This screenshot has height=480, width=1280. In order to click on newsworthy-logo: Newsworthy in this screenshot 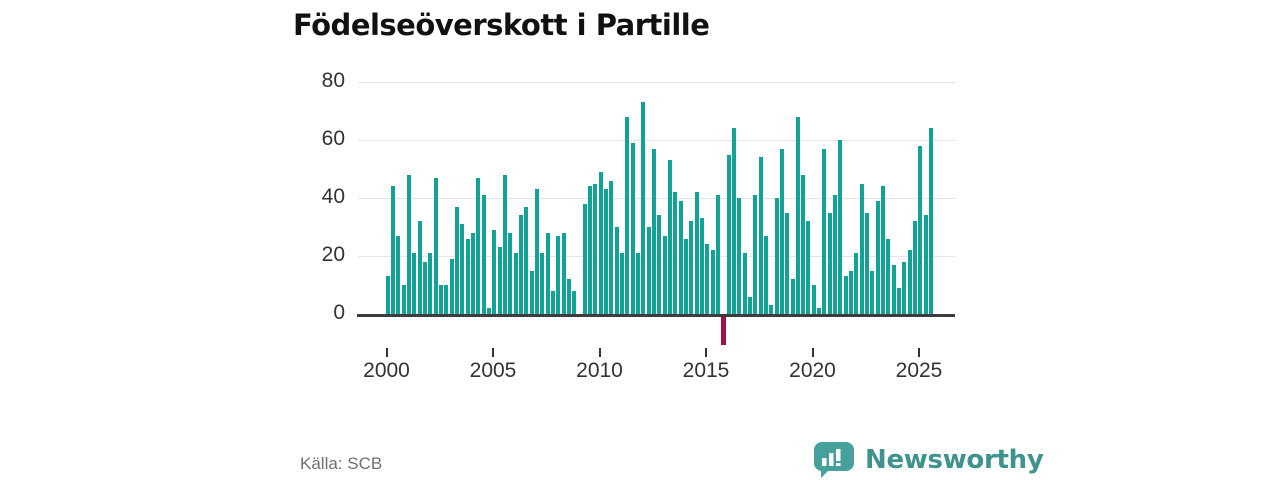, I will do `click(928, 460)`.